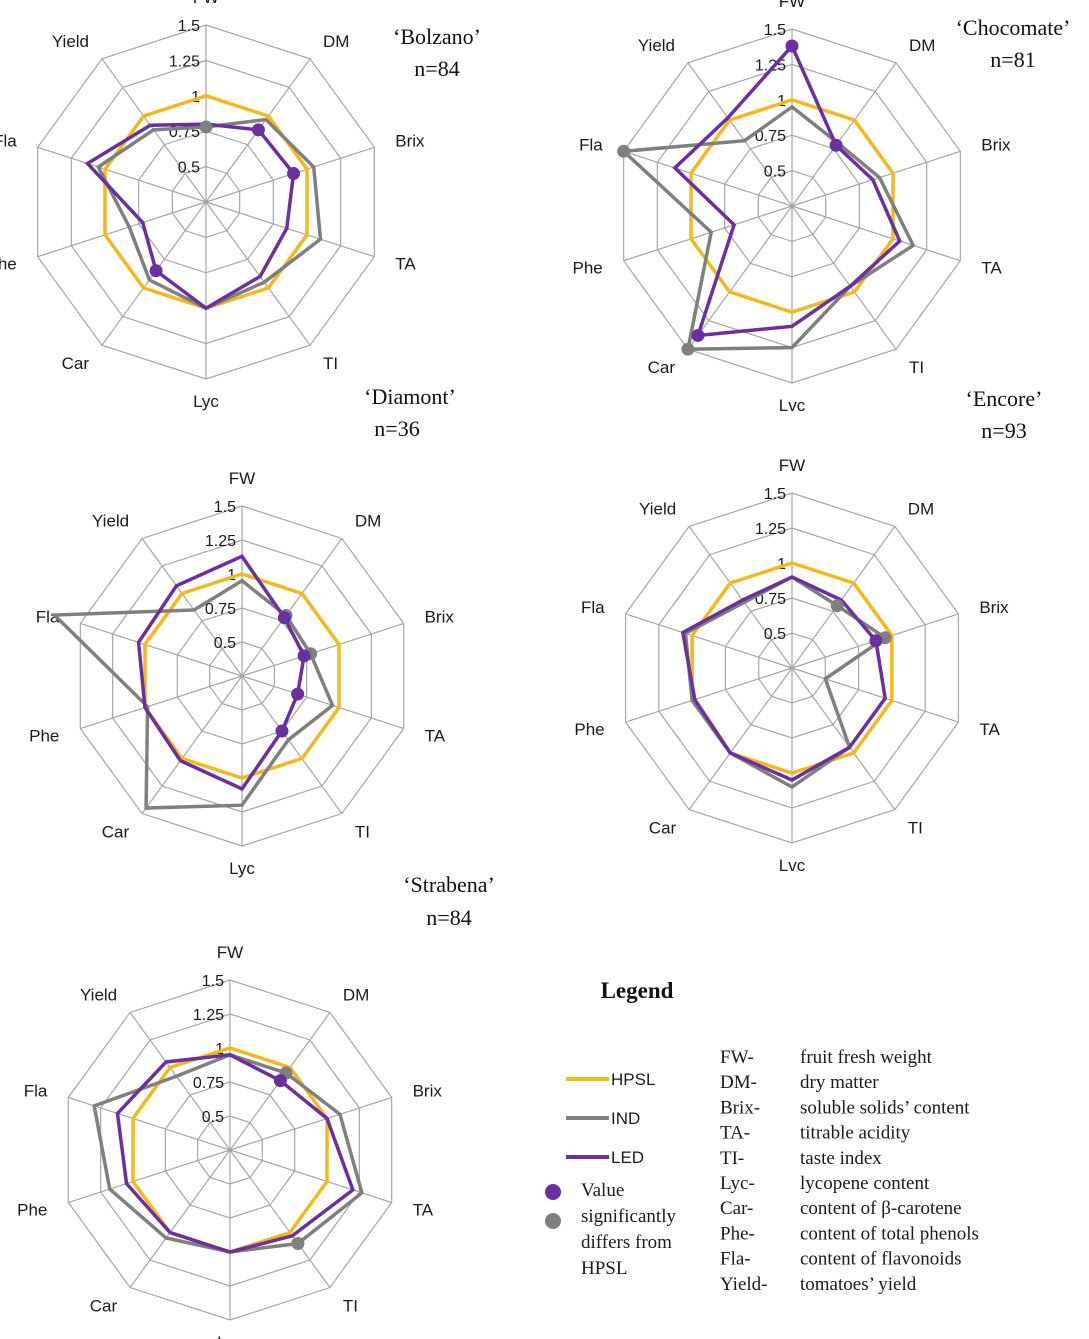 Image resolution: width=1089 pixels, height=1339 pixels. What do you see at coordinates (553, 1192) in the screenshot?
I see `legend-marker-purple` at bounding box center [553, 1192].